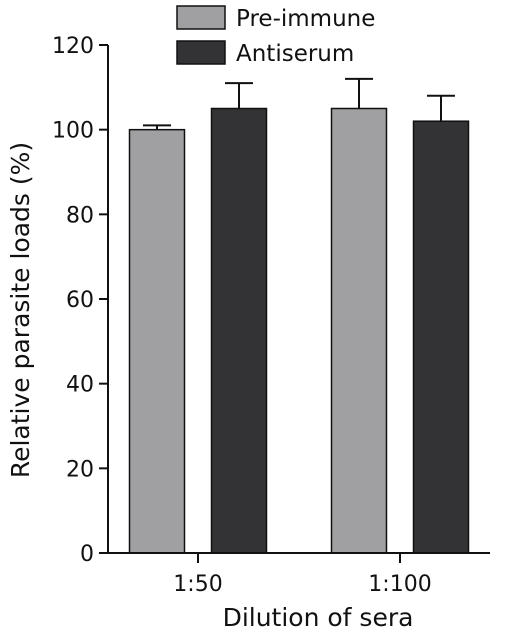 This screenshot has height=635, width=510. I want to click on legend: Pre-immune Antiserum, so click(275, 36).